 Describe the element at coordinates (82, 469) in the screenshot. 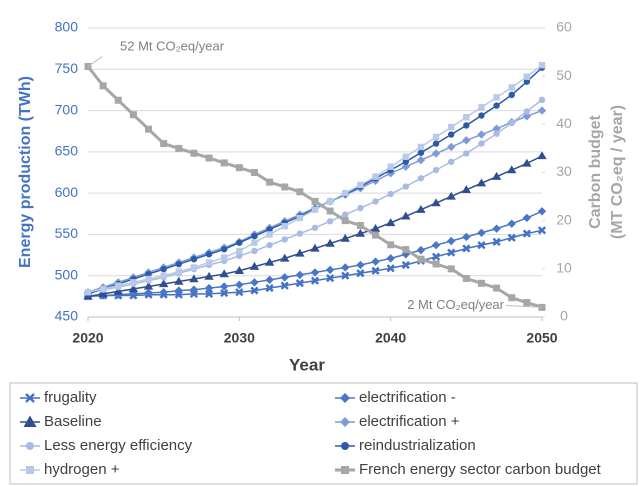

I see `legend-label: hydrogen +` at that location.